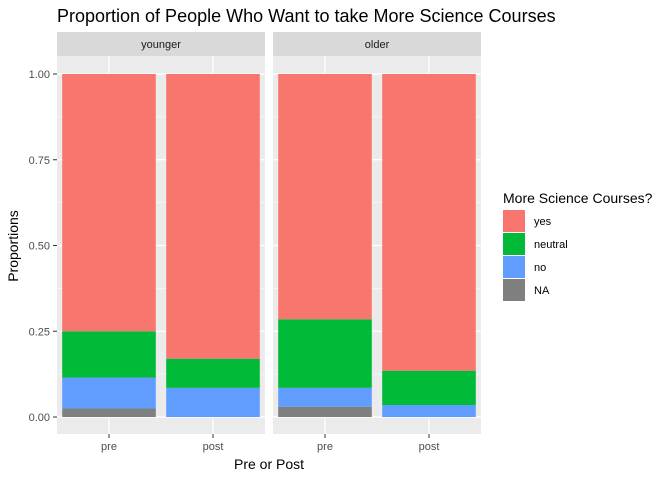  What do you see at coordinates (109, 354) in the screenshot?
I see `bar-segment-neutral-younger-pre` at bounding box center [109, 354].